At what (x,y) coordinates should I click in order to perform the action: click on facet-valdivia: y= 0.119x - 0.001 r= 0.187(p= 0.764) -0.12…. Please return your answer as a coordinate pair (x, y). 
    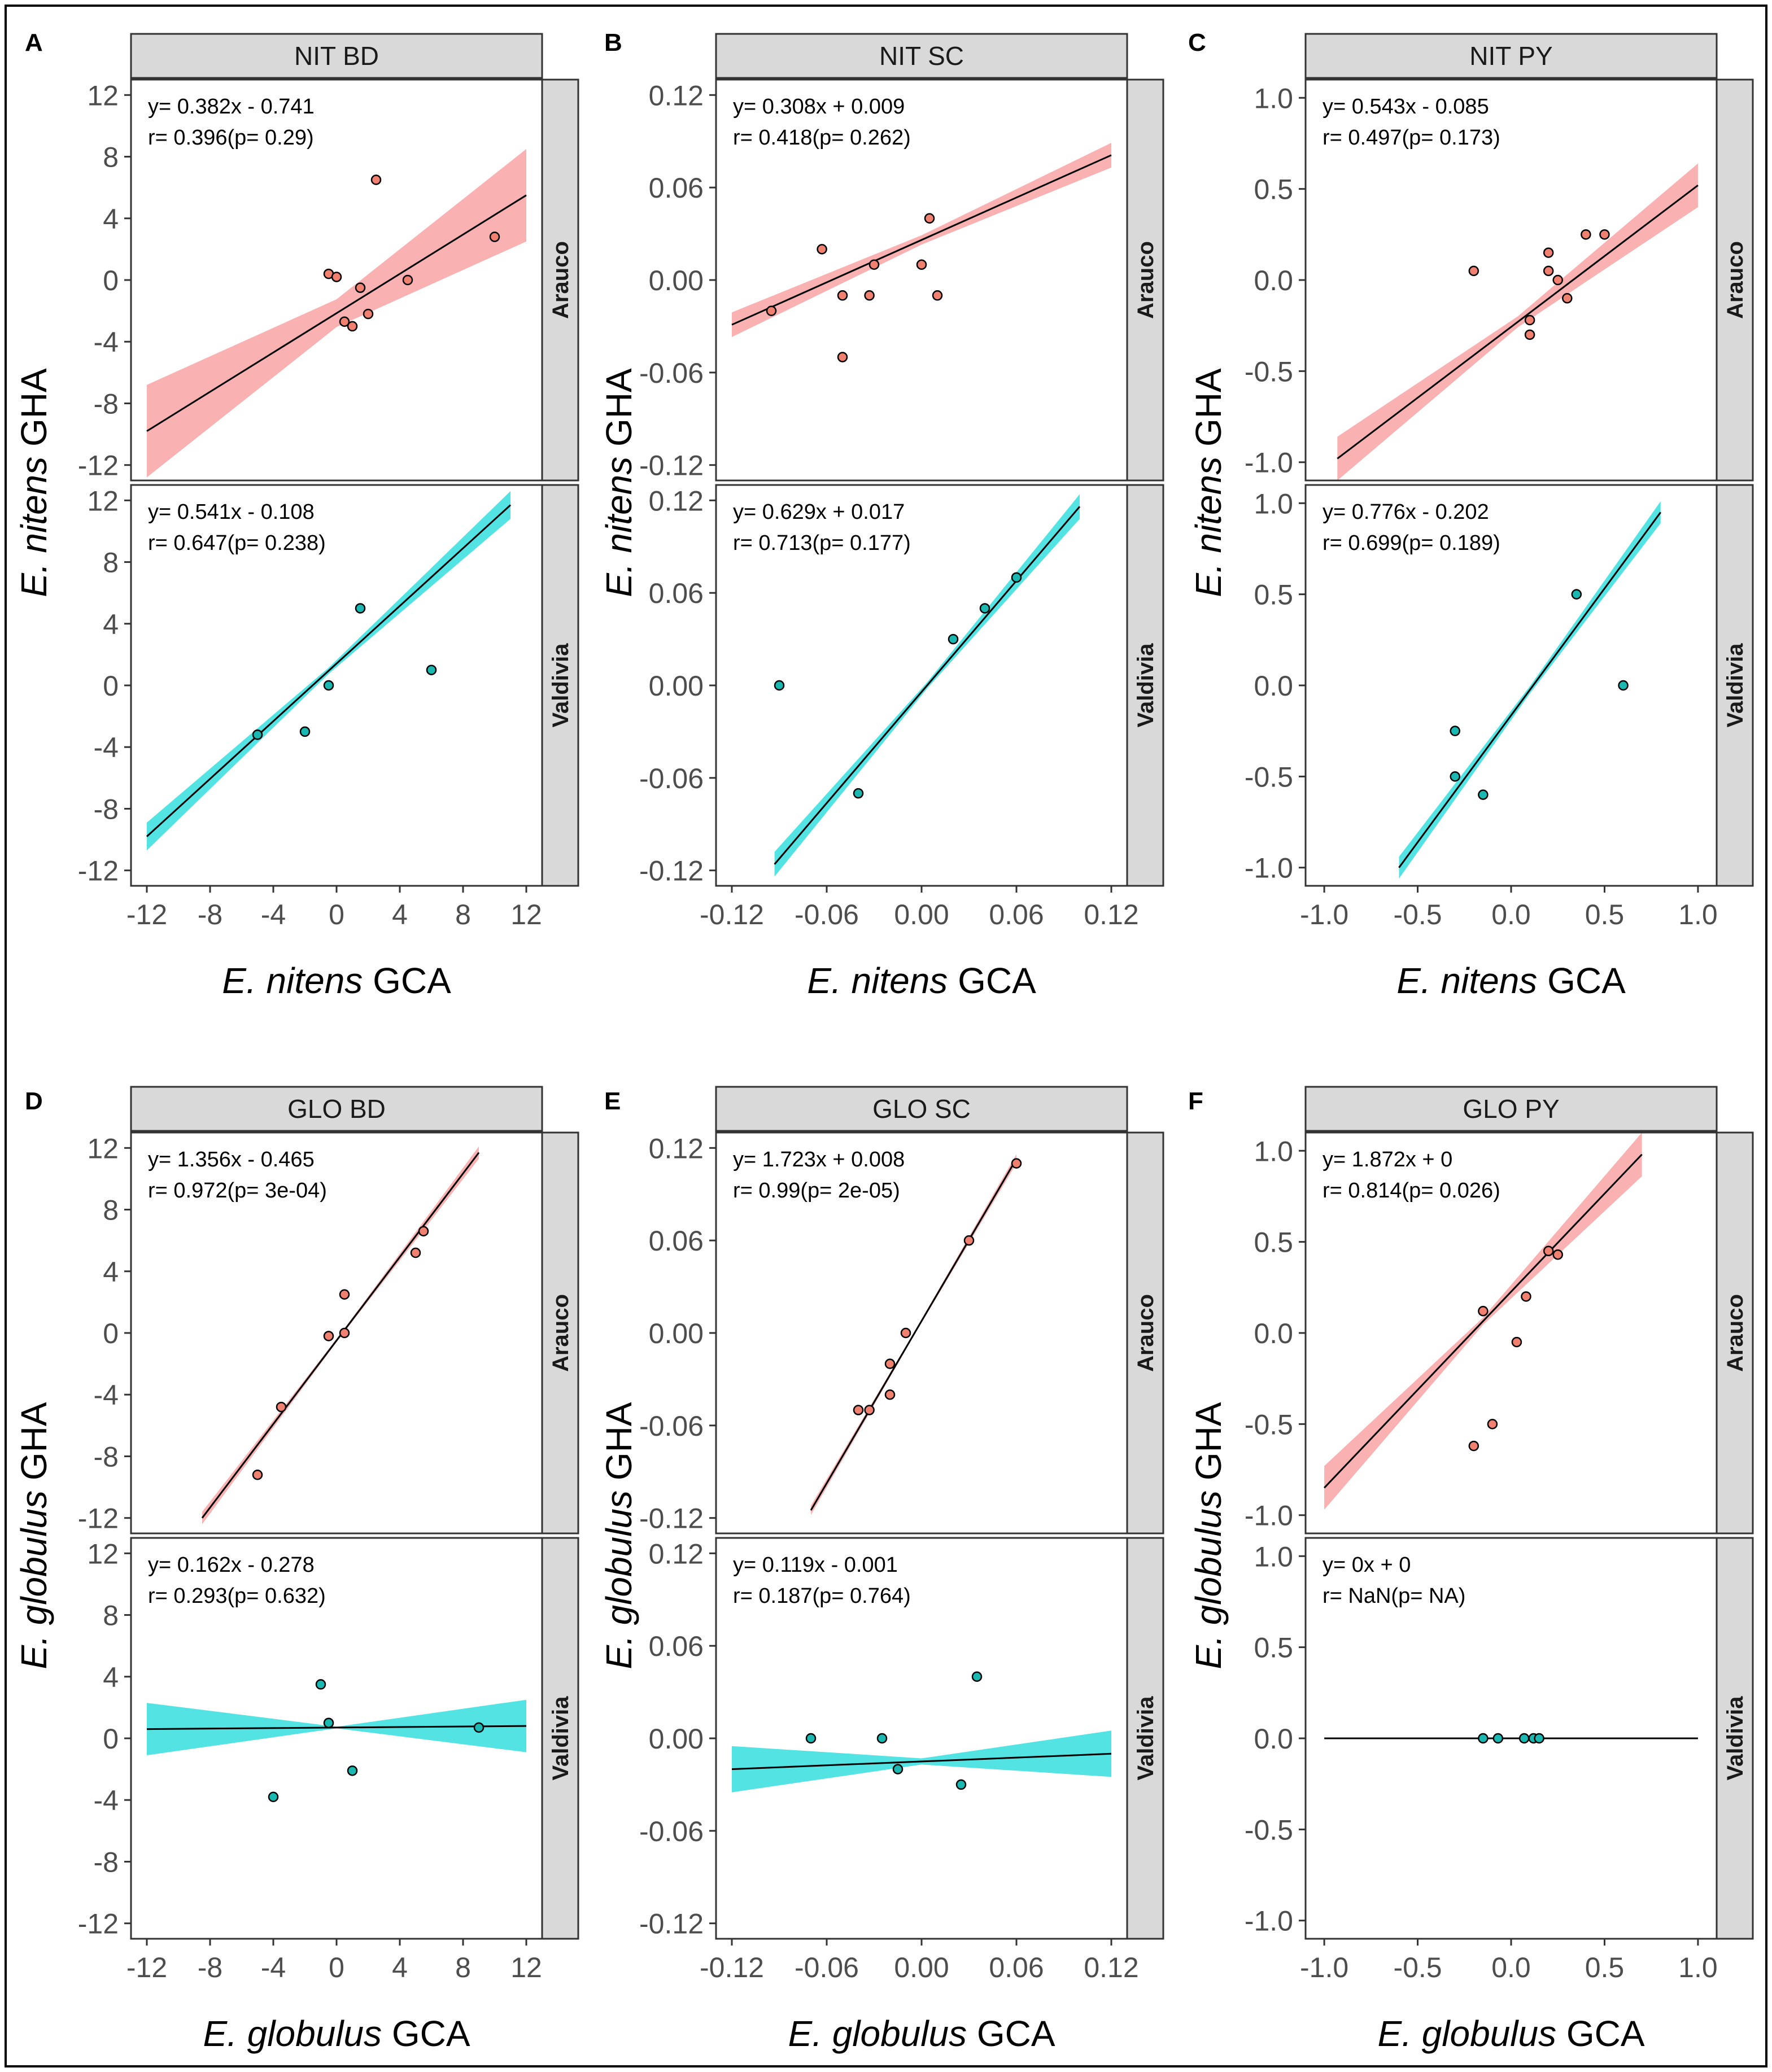
    Looking at the image, I should click on (901, 1795).